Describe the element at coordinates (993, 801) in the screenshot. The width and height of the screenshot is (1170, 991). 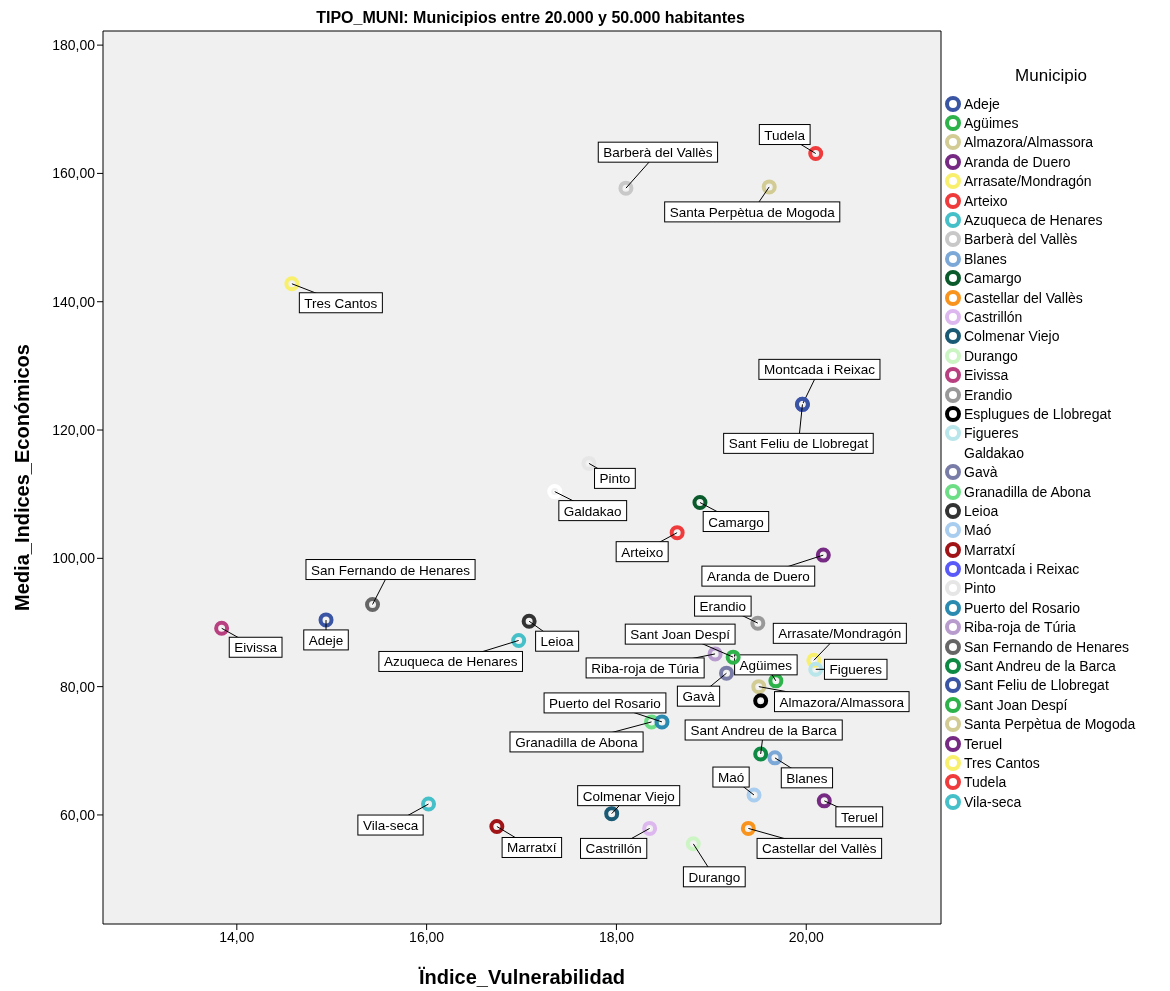
I see `legend-label: Vila-seca` at that location.